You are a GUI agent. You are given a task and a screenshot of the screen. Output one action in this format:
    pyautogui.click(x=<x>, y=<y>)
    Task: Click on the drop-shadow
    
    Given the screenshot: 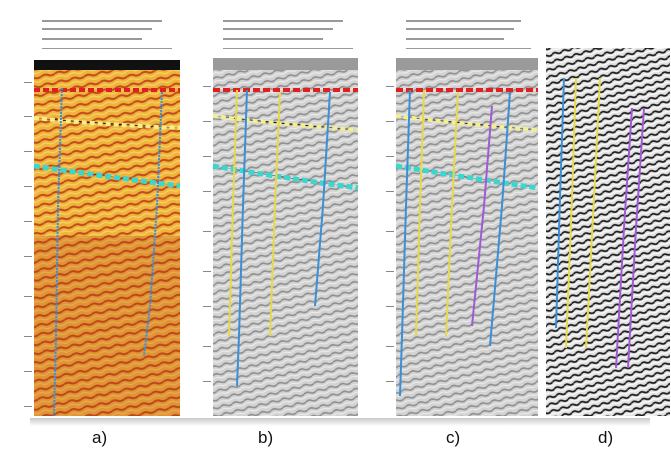 What is the action you would take?
    pyautogui.click(x=340, y=422)
    